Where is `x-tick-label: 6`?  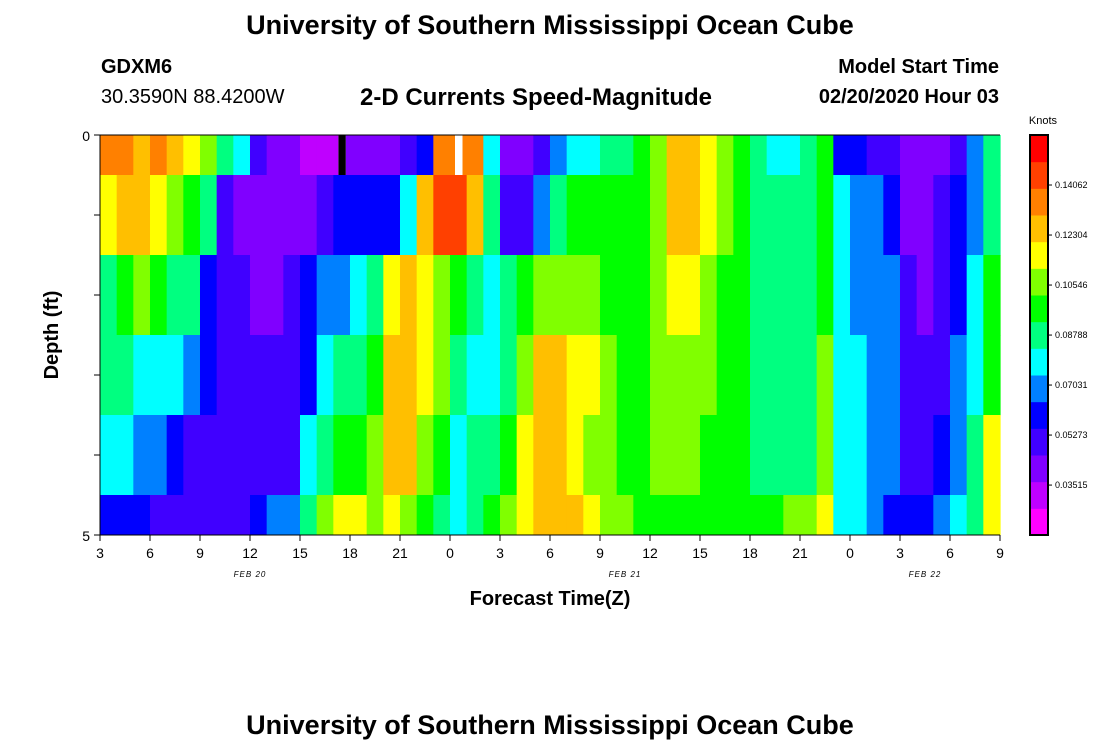 x-tick-label: 6 is located at coordinates (150, 553).